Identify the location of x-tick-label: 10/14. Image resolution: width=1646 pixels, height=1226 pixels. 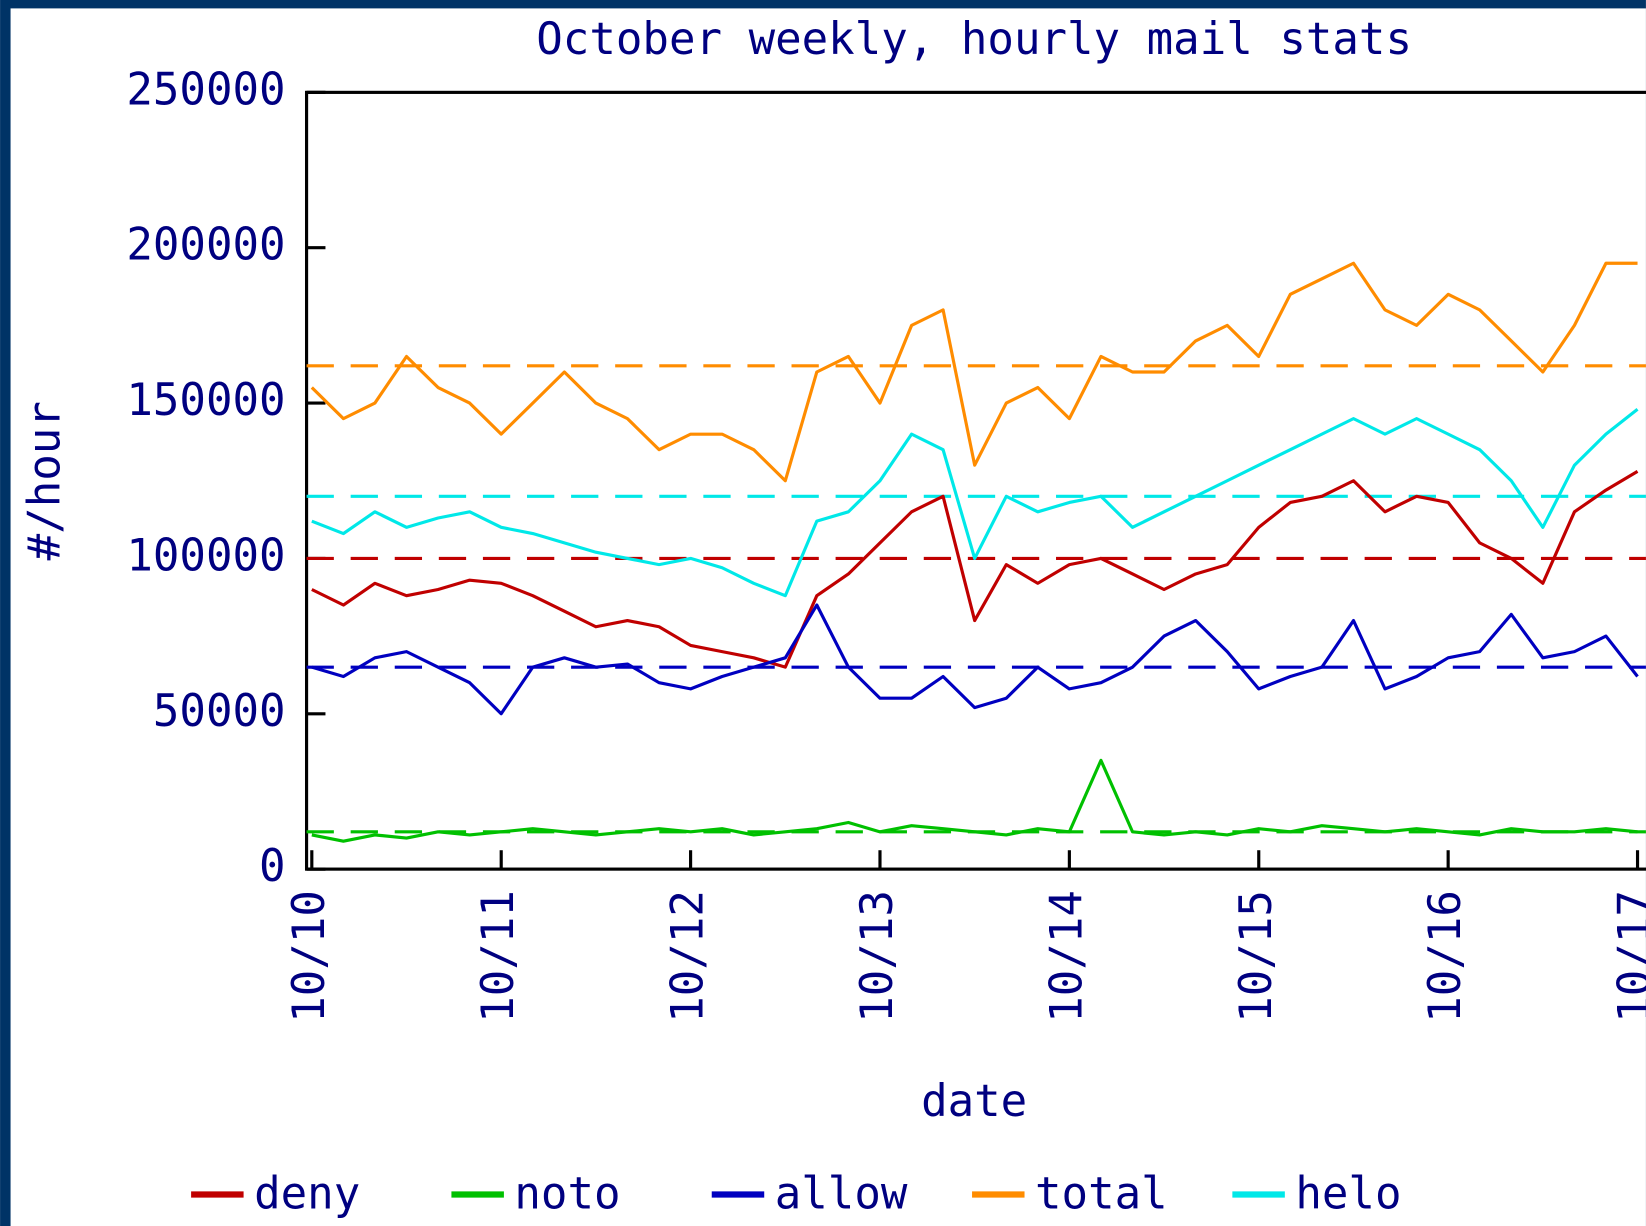
(1066, 956).